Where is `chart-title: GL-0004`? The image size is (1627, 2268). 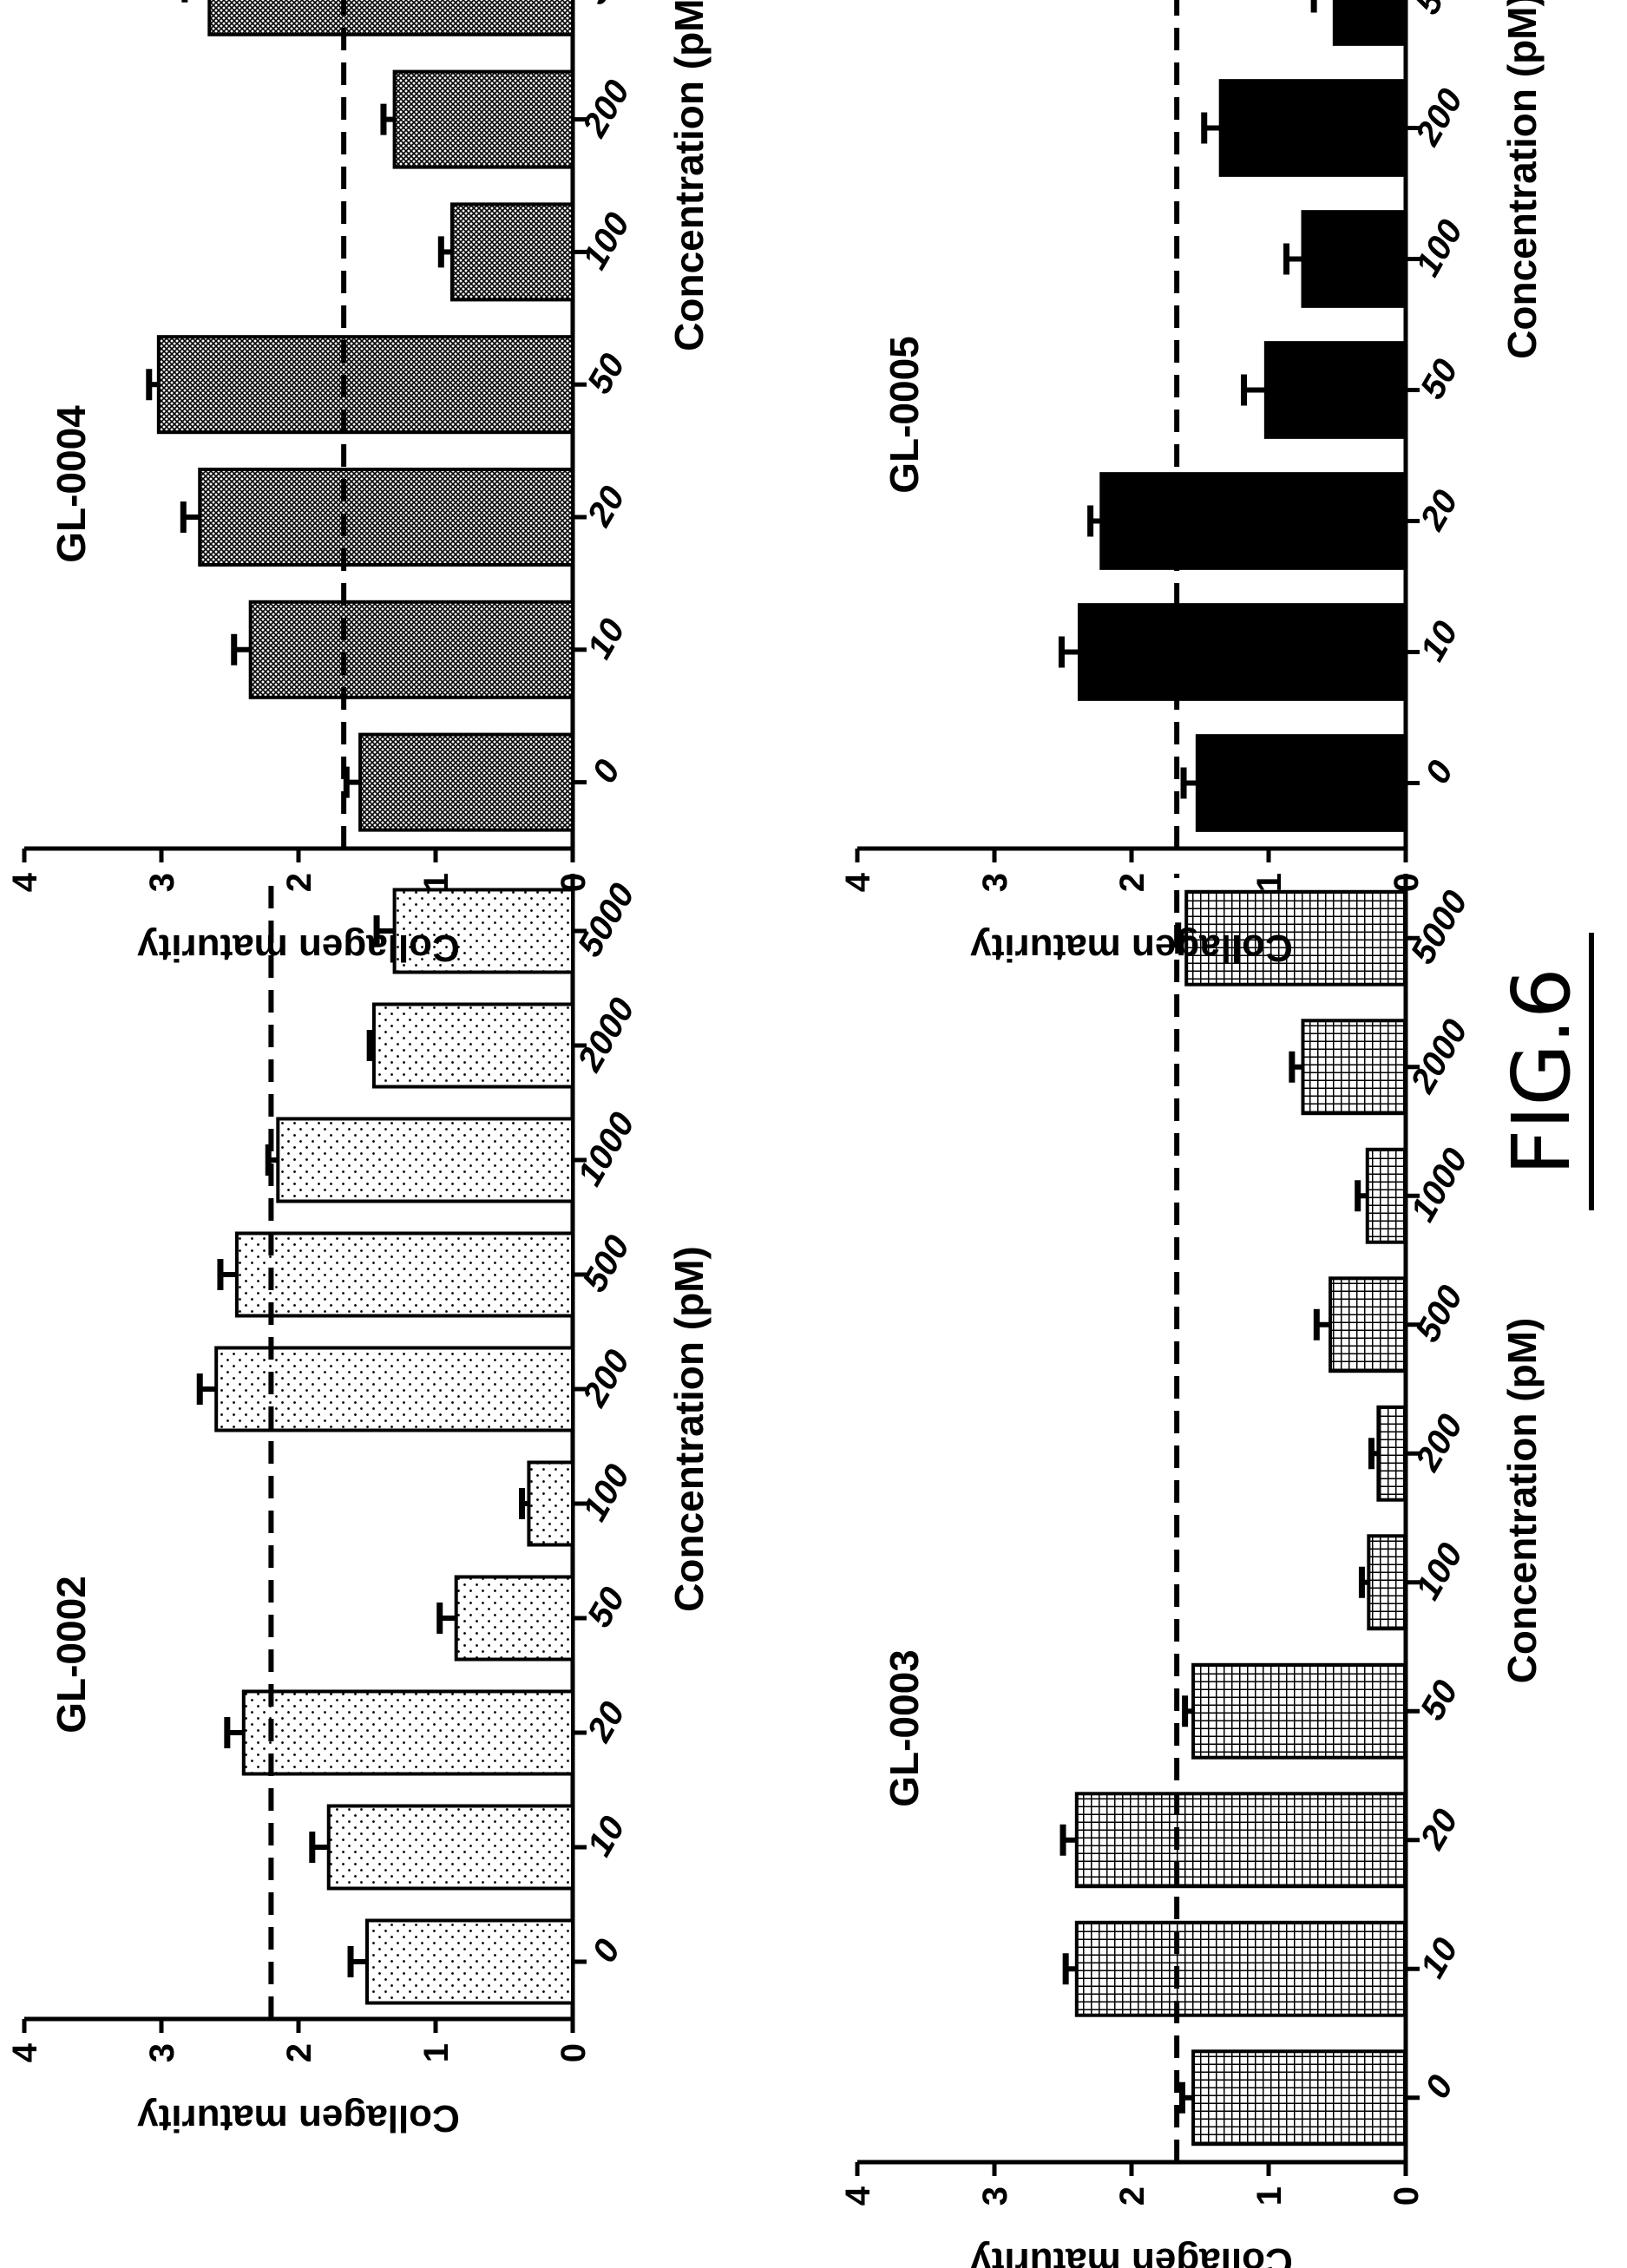
chart-title: GL-0004 is located at coordinates (72, 484).